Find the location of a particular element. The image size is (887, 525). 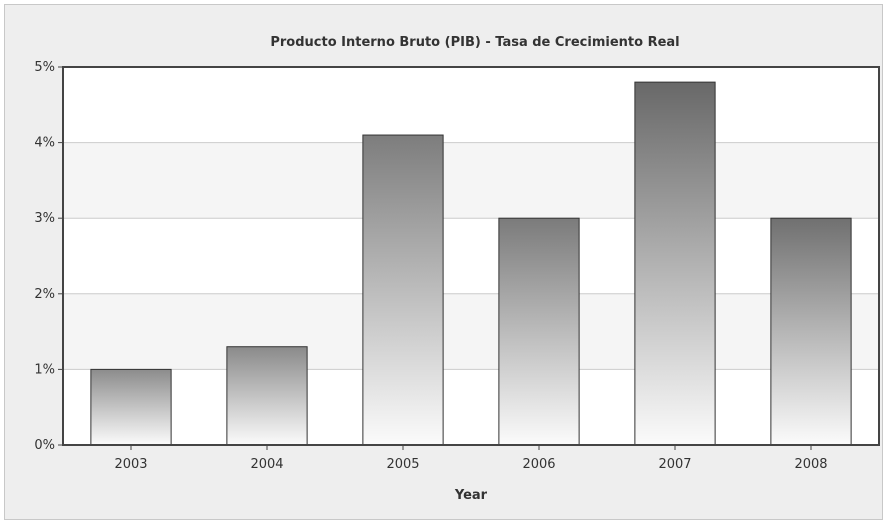

x-tick-label: 2007 is located at coordinates (674, 464).